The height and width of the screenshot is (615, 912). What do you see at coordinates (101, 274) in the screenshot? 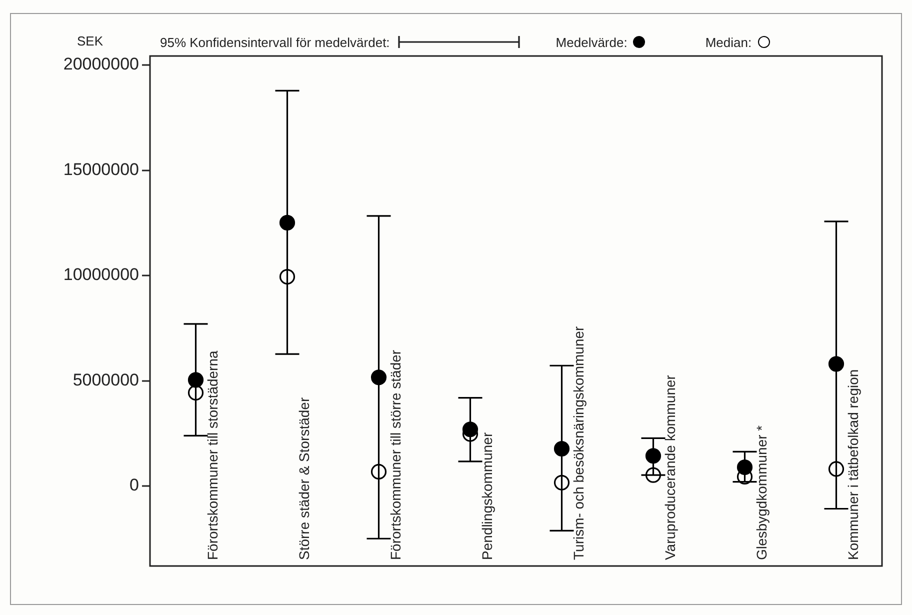
I see `y-tick-label: 10000000` at bounding box center [101, 274].